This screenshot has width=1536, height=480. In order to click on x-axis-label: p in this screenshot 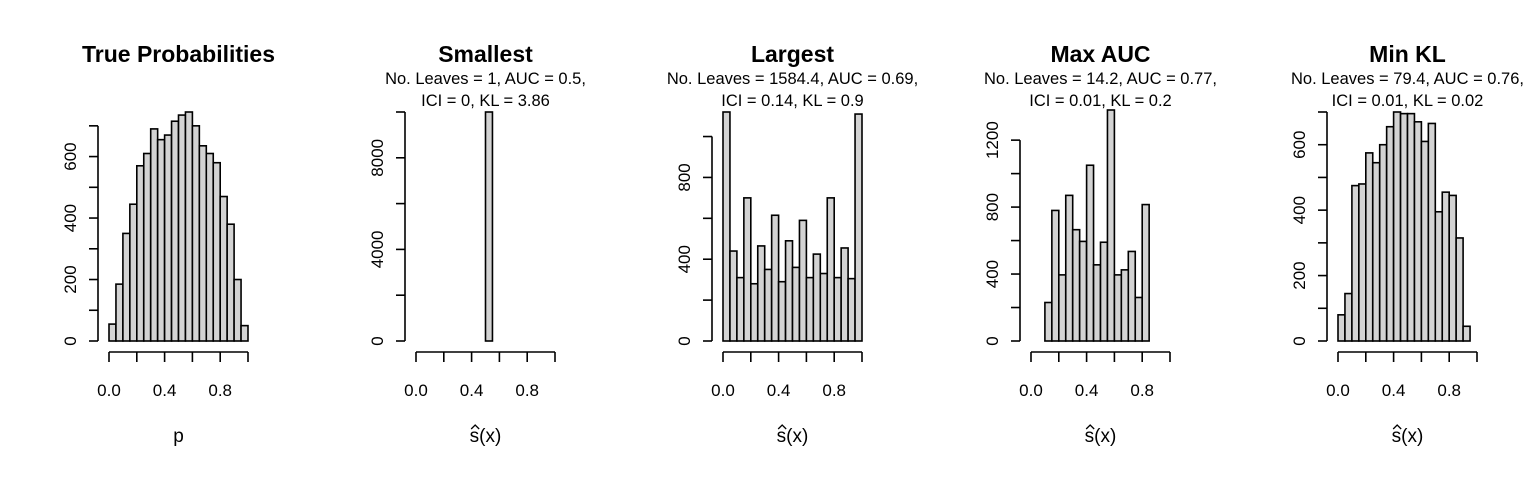, I will do `click(178, 436)`.